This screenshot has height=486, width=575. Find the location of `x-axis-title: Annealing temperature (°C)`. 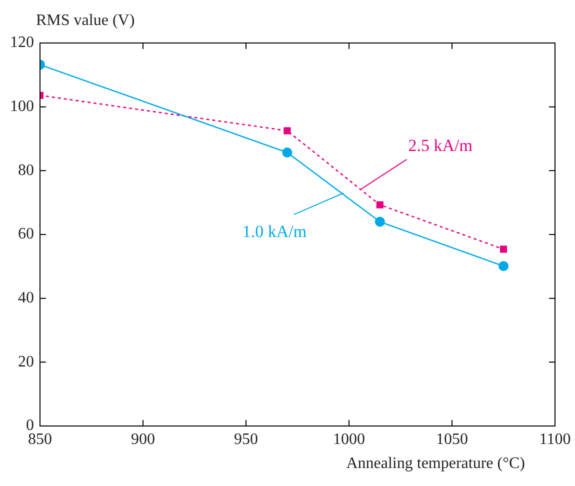

x-axis-title: Annealing temperature (°C) is located at coordinates (435, 463).